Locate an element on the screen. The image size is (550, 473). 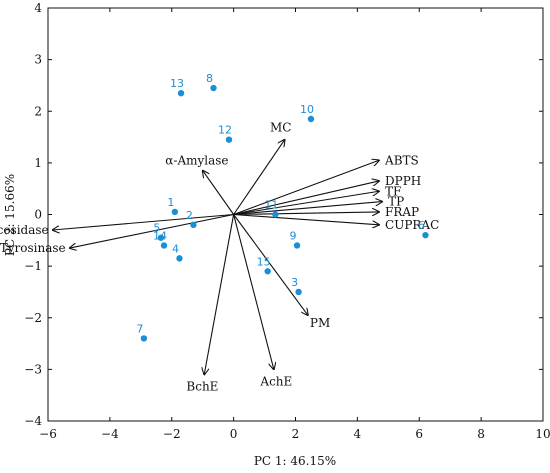
score-point-label: 10 is located at coordinates (307, 109).